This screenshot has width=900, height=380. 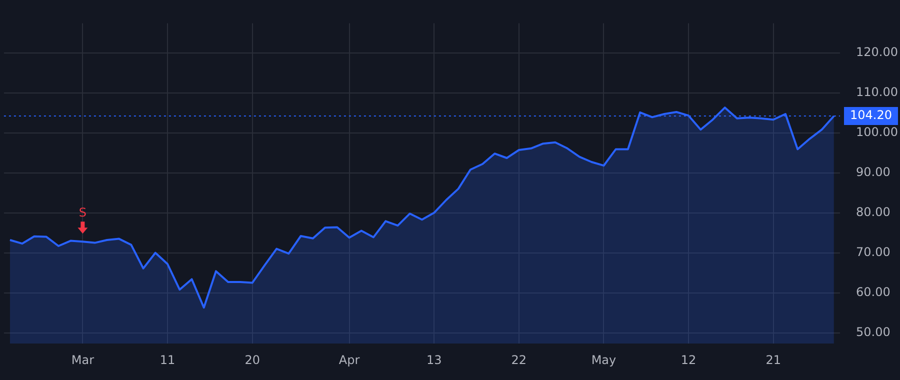 I want to click on x-tick-label: 21, so click(x=773, y=359).